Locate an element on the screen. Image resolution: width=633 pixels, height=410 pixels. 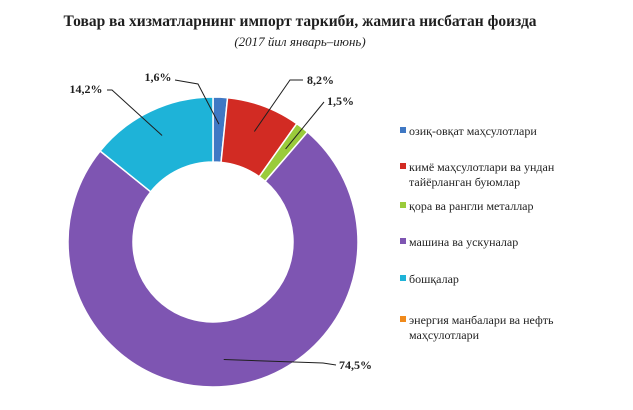
legend-label-1: кимё маҳсулотлари ва ундан is located at coordinates (482, 167).